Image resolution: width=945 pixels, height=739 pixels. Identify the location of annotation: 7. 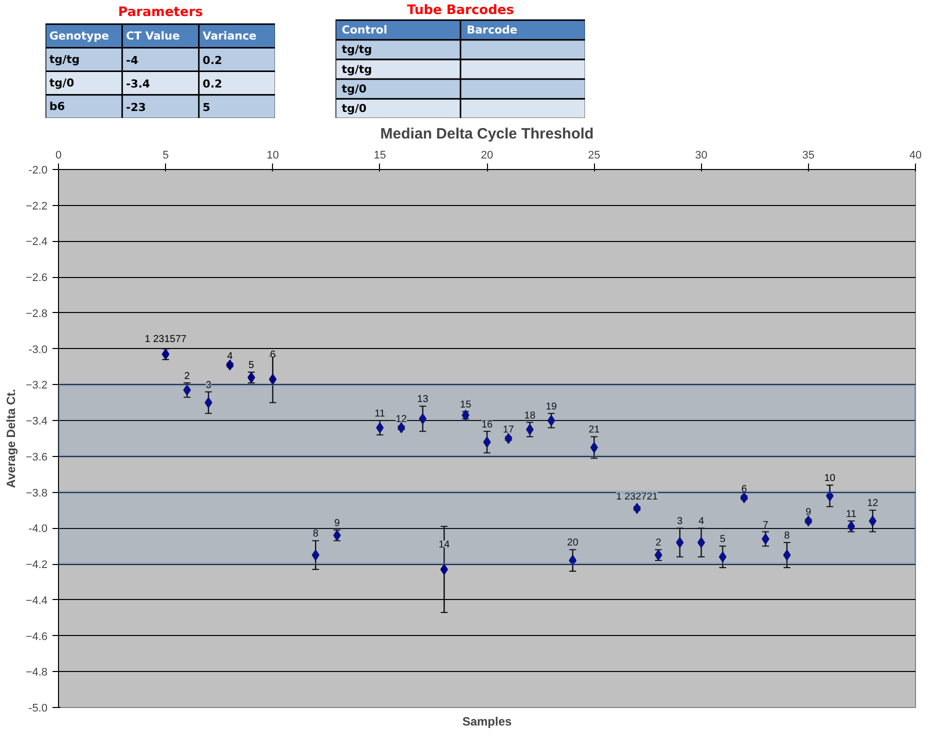
(765, 525).